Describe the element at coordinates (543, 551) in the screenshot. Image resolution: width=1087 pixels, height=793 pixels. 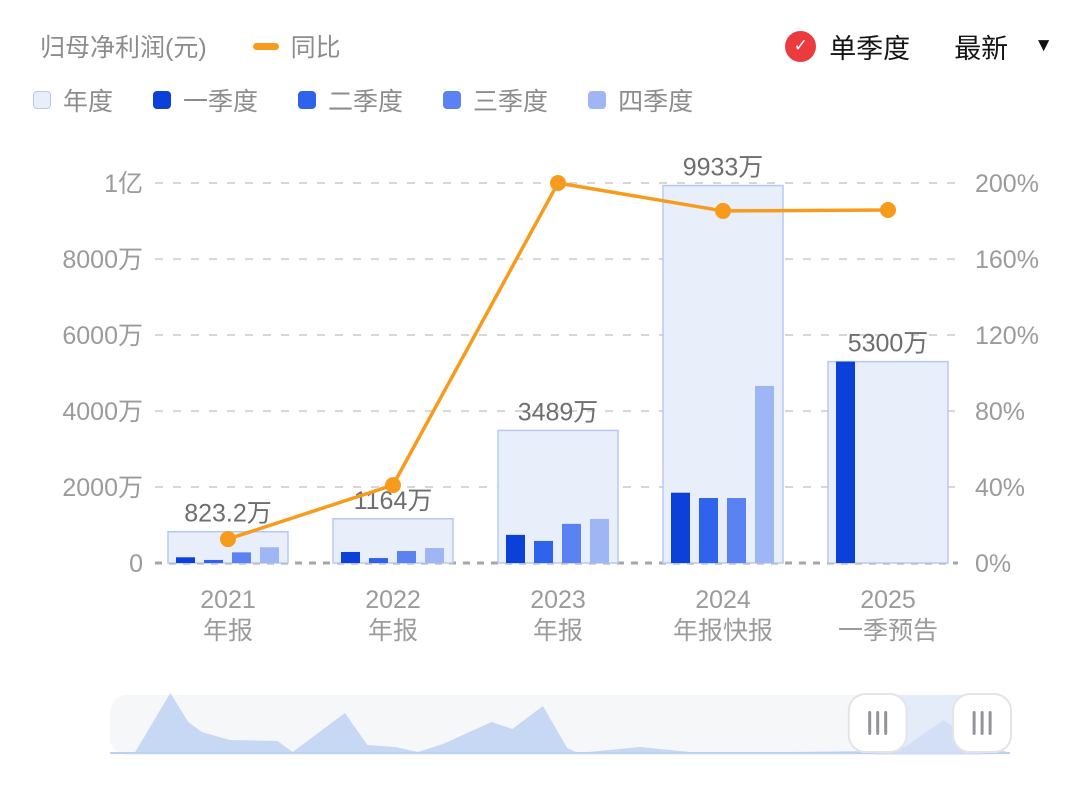
I see `q2-bar-2023` at that location.